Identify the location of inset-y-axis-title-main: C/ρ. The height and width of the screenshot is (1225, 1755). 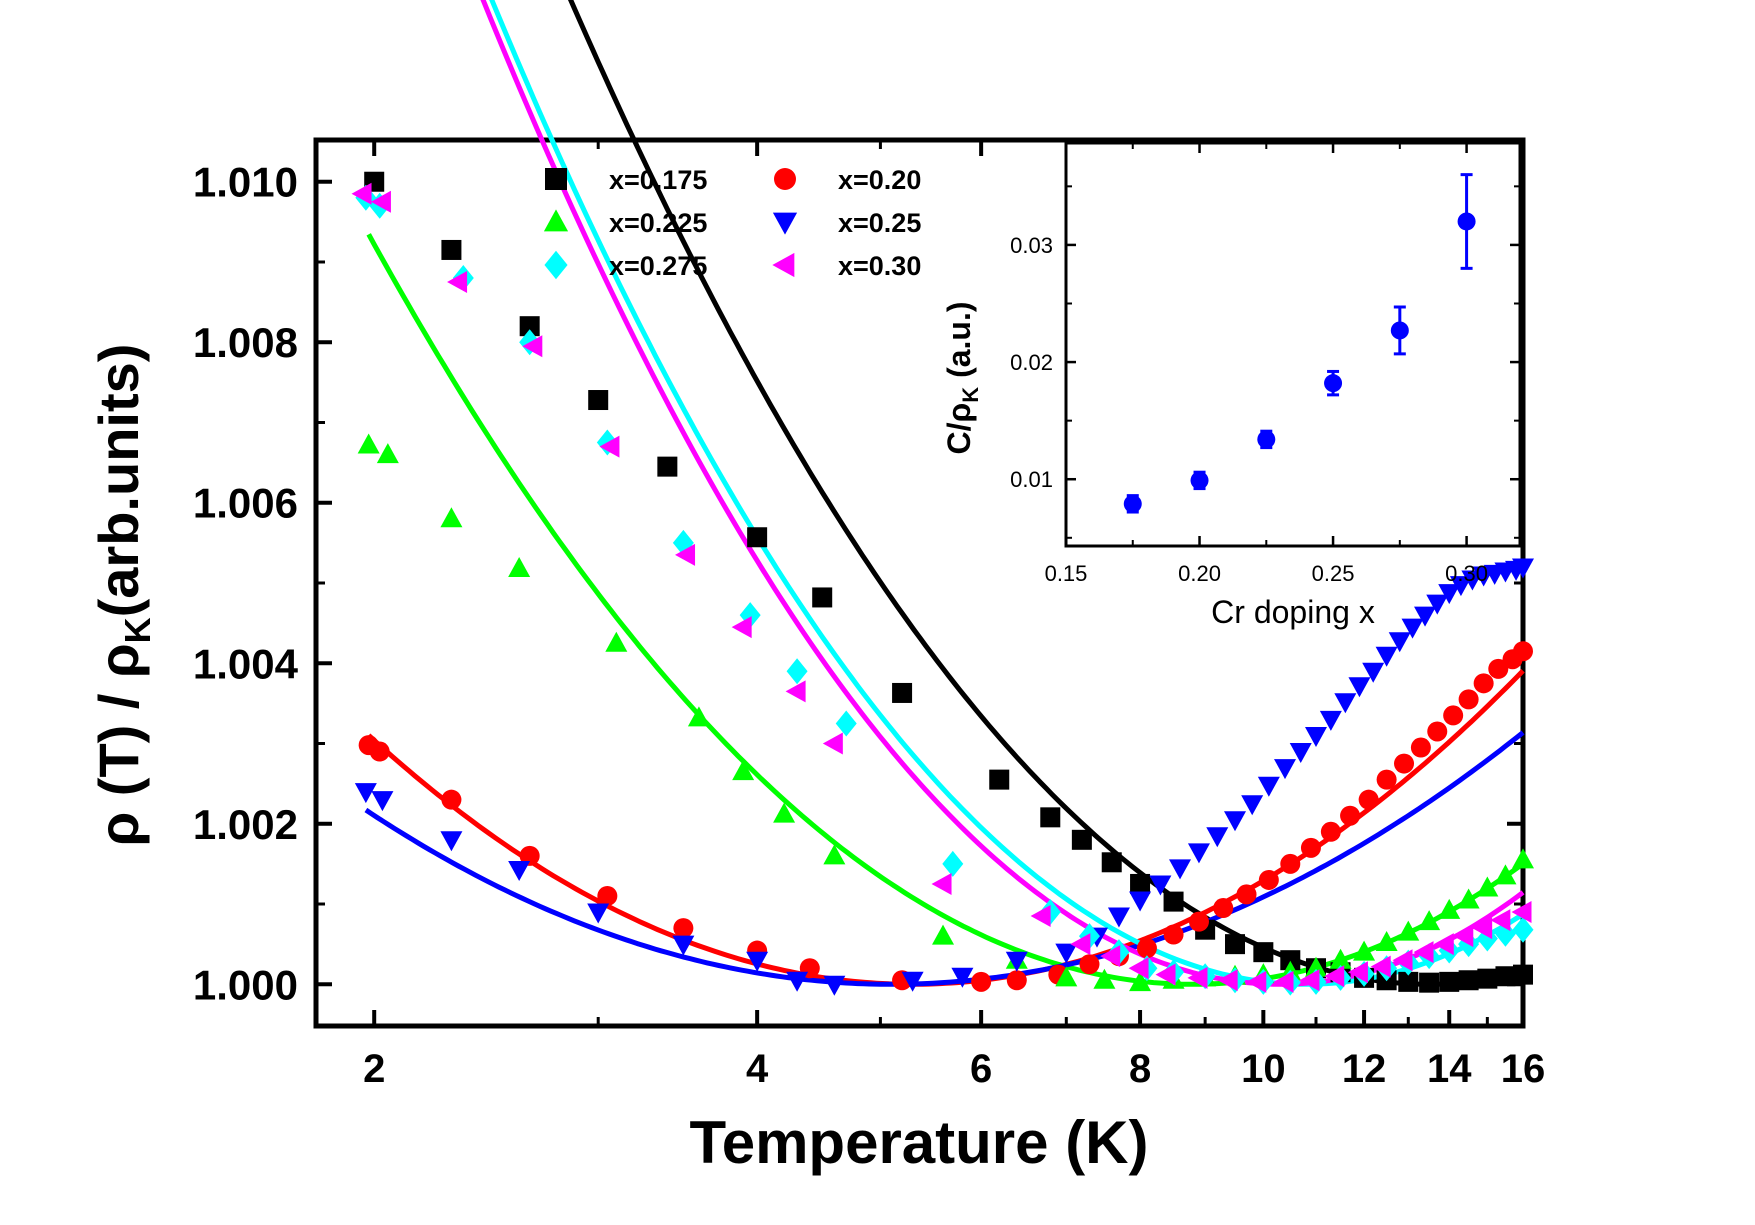
(959, 429).